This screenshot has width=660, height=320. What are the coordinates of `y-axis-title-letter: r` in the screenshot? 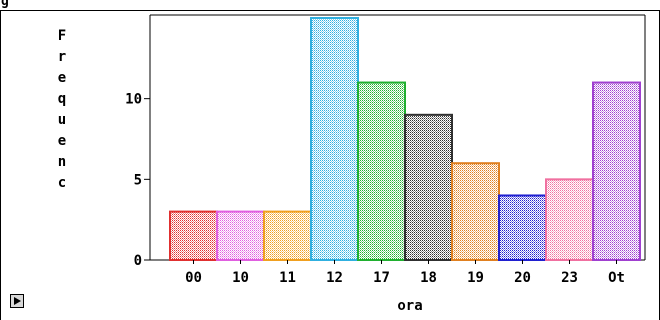 It's located at (62, 57).